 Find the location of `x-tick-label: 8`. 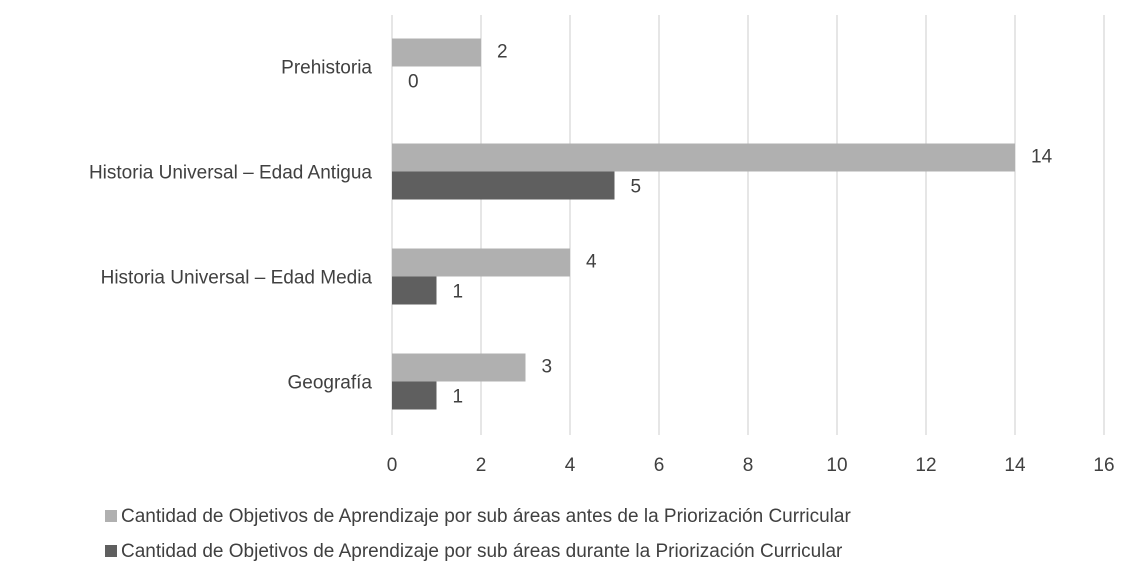

x-tick-label: 8 is located at coordinates (748, 465).